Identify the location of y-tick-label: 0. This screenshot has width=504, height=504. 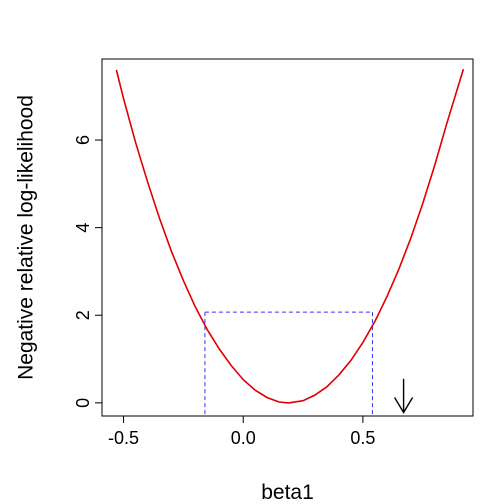
(83, 403).